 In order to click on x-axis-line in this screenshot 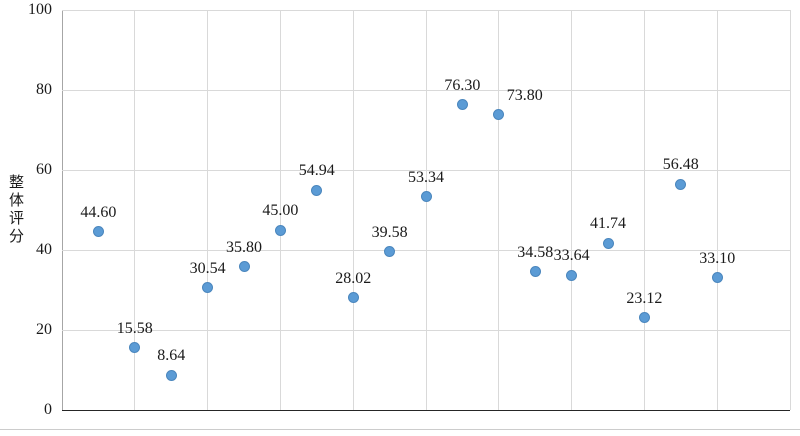, I will do `click(426, 410)`.